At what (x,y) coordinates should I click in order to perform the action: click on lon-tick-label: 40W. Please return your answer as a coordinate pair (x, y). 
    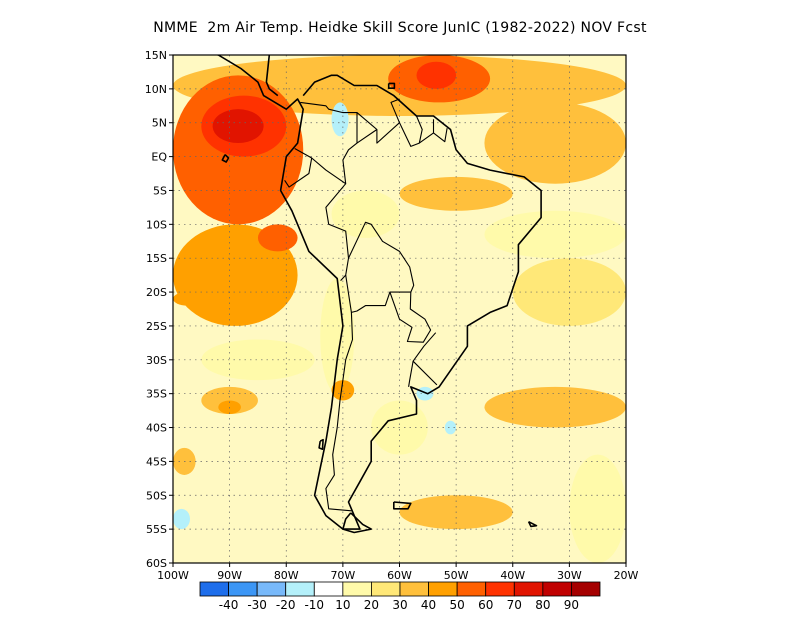
    Looking at the image, I should click on (512, 575).